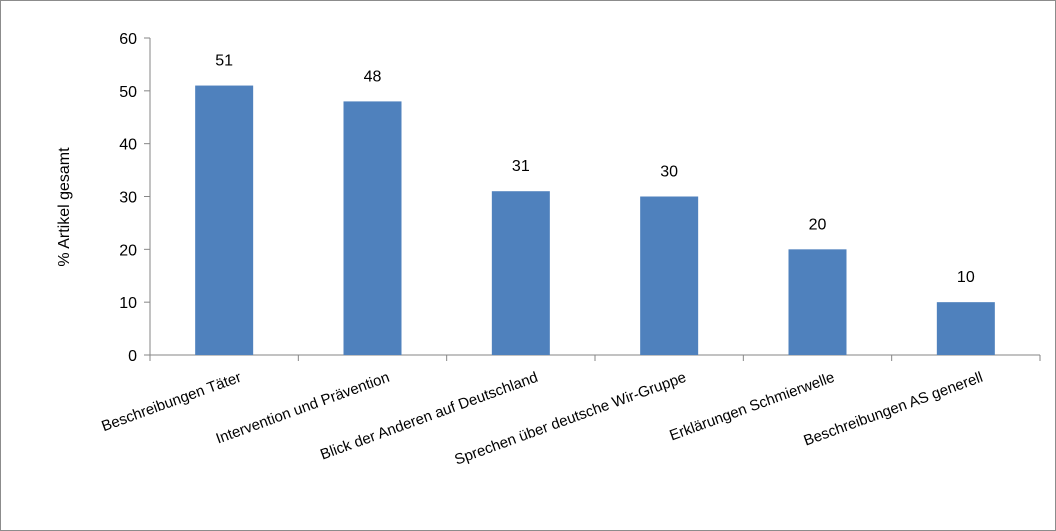  Describe the element at coordinates (373, 76) in the screenshot. I see `data-label: 48` at that location.